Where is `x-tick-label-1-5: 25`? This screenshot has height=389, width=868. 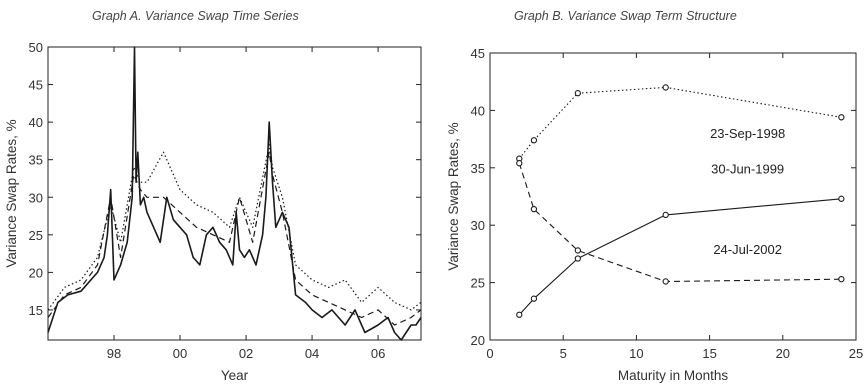 x-tick-label-1-5: 25 is located at coordinates (856, 353).